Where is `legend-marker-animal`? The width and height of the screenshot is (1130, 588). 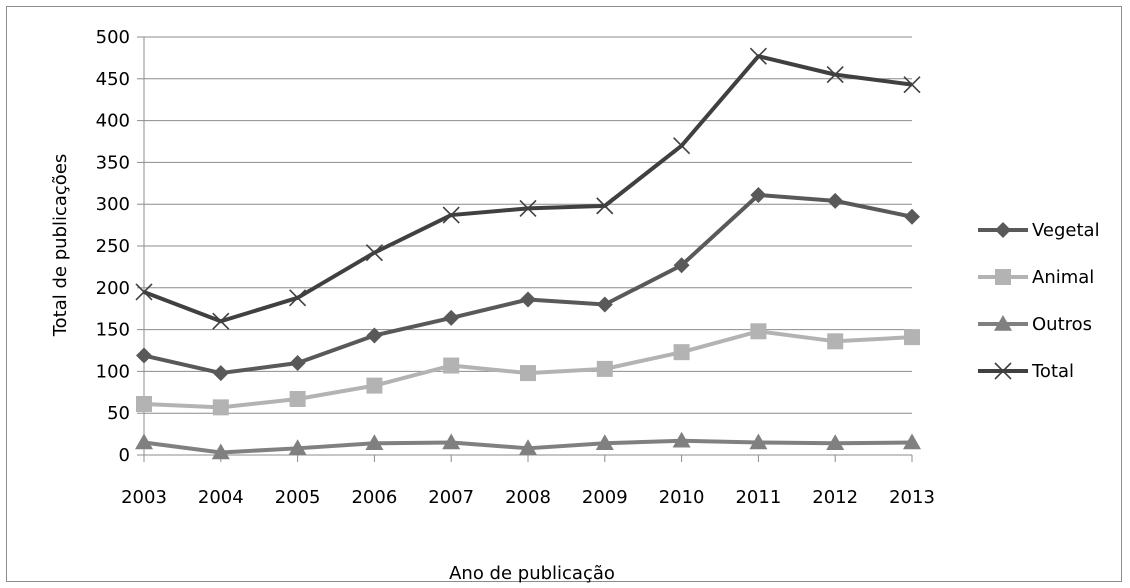 legend-marker-animal is located at coordinates (1003, 277).